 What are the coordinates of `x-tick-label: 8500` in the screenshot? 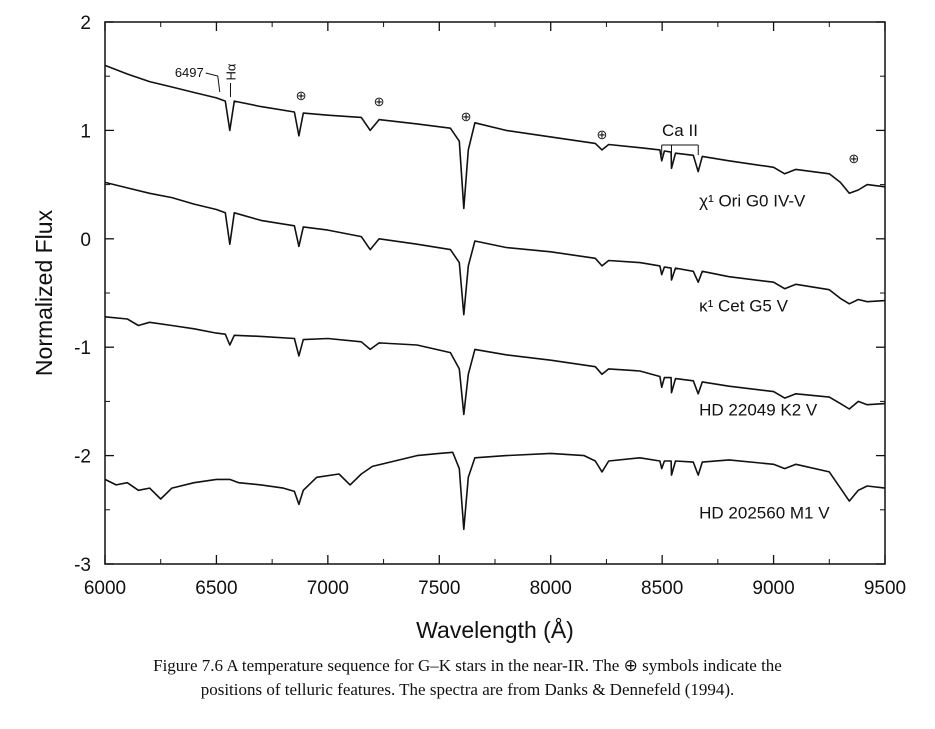 It's located at (662, 588).